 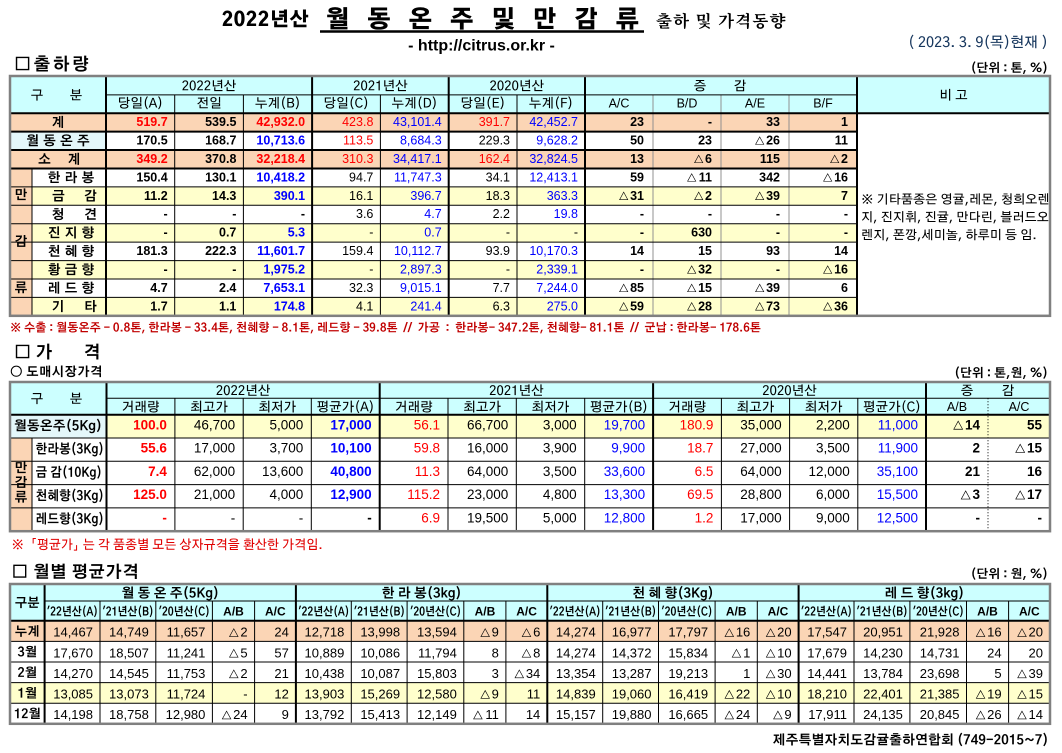 I want to click on svg-text: 85, so click(x=637, y=288).